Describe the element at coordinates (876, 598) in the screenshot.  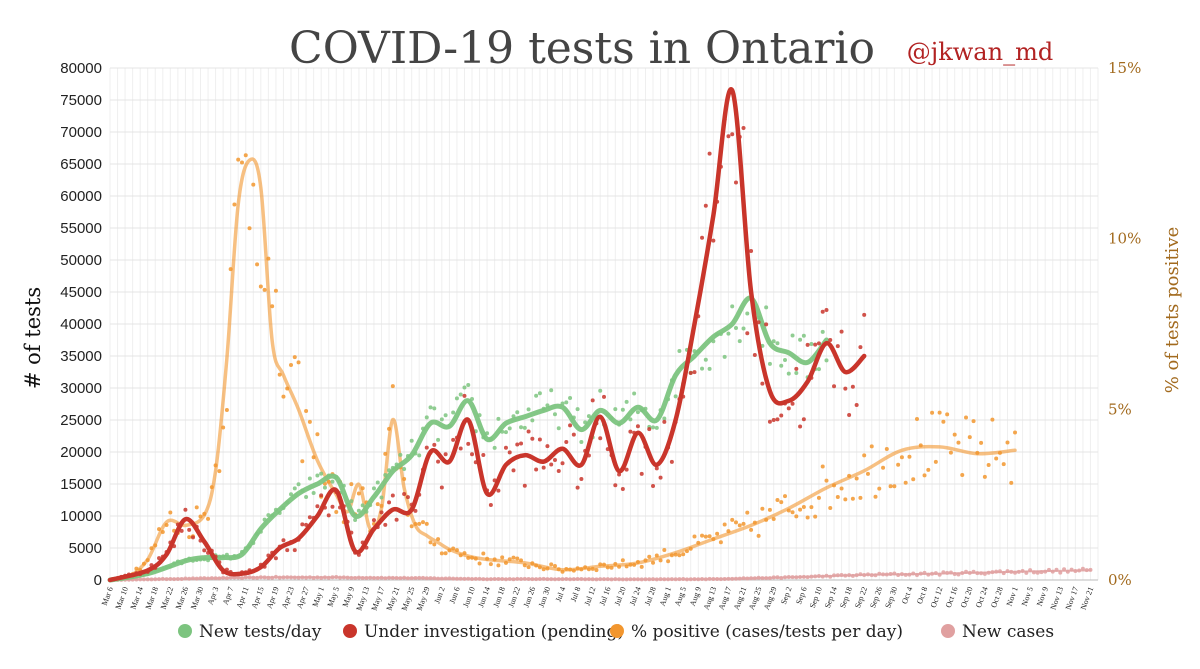
I see `x-tick-label: Sep 26` at that location.